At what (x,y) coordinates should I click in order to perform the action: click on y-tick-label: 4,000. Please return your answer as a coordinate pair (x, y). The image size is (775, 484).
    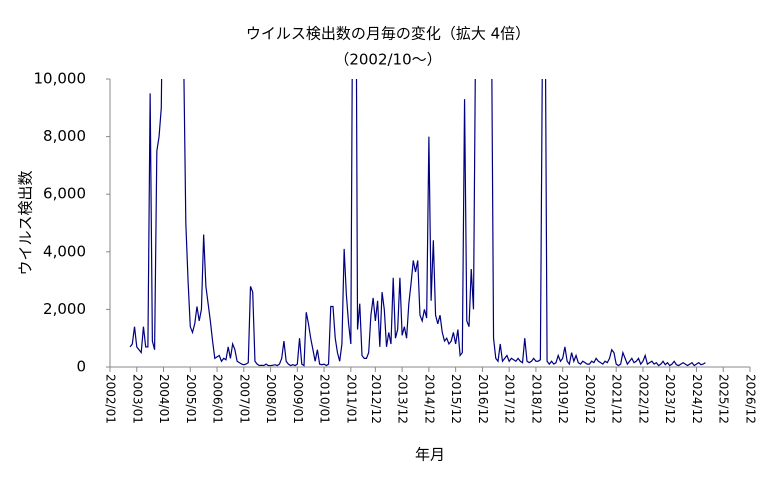
    Looking at the image, I should click on (64, 251).